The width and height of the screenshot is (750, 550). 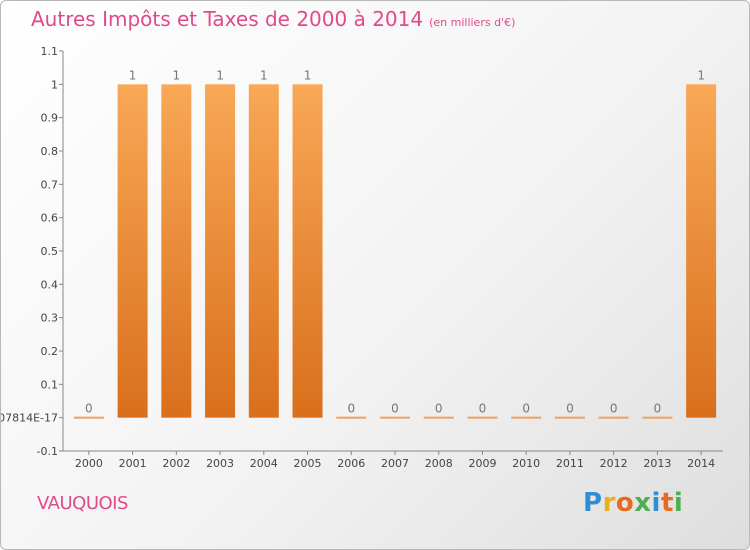 I want to click on x-tick-label: 2013, so click(x=657, y=463).